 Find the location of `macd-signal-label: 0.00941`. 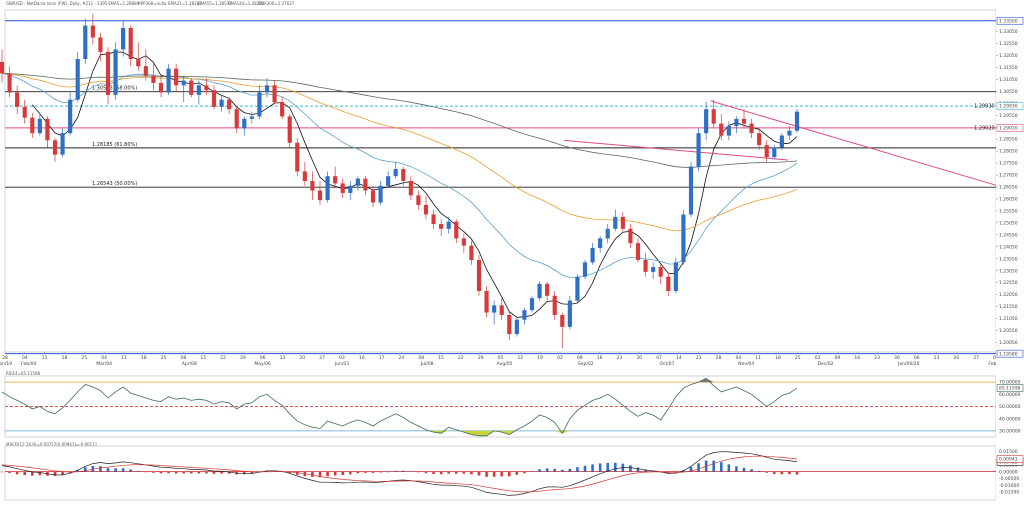

macd-signal-label: 0.00941 is located at coordinates (1008, 460).